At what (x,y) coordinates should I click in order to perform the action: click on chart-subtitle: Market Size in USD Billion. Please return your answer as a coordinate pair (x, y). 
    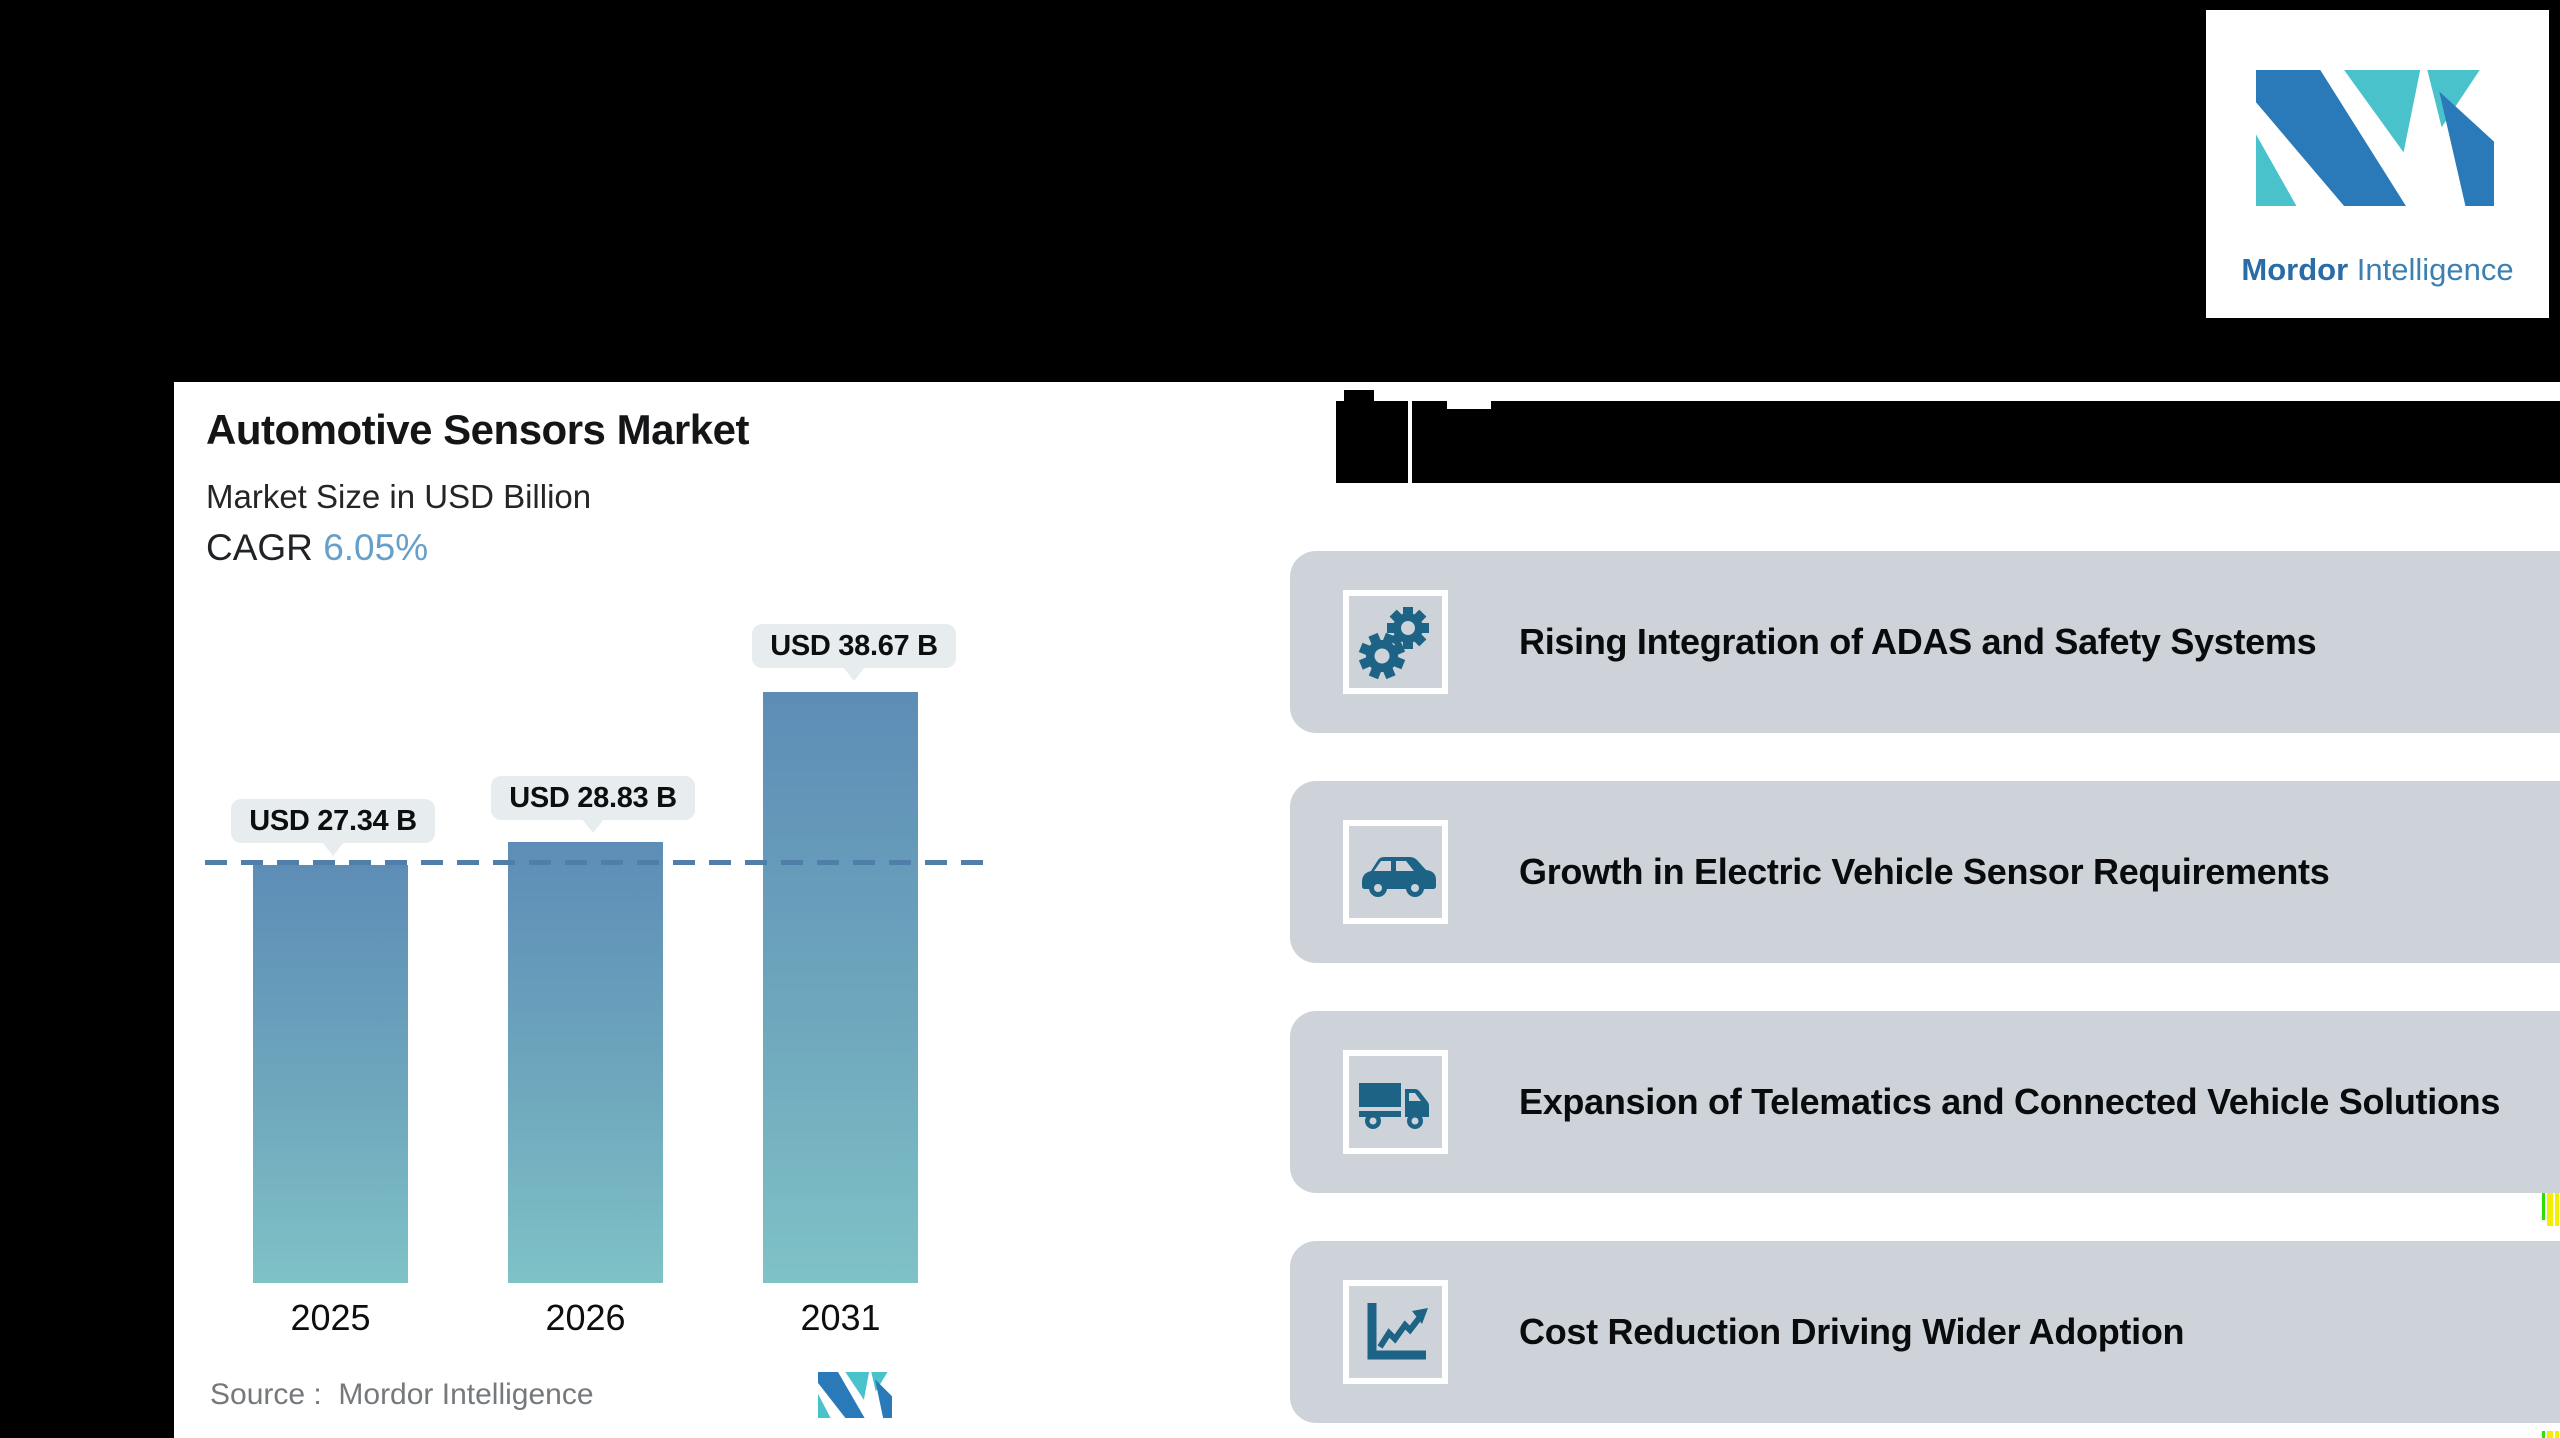
    Looking at the image, I should click on (399, 496).